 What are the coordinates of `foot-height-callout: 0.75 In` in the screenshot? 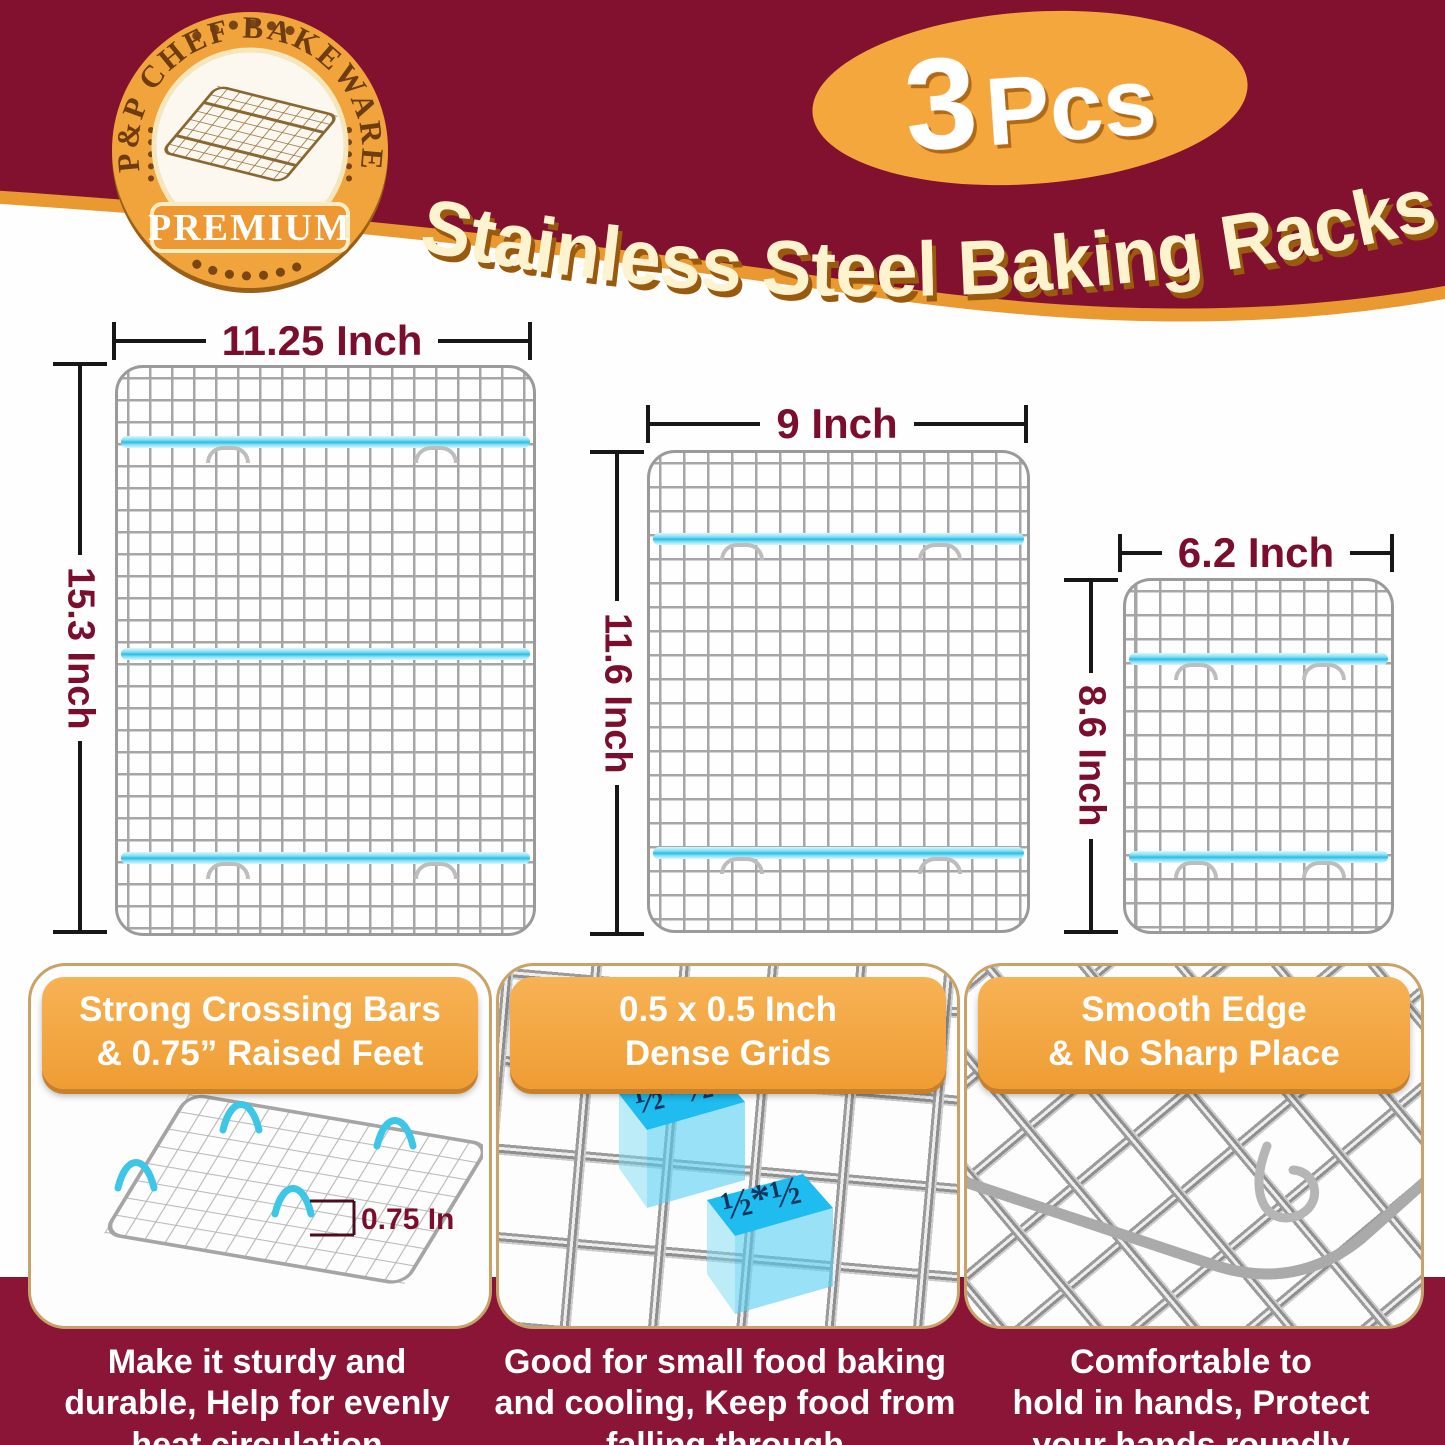 It's located at (407, 1219).